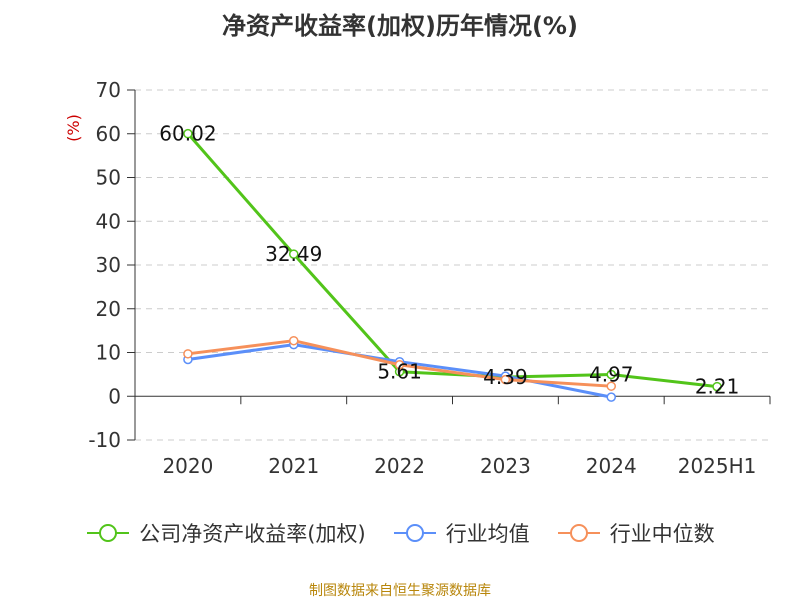 The image size is (800, 600). I want to click on x-tick-label: 2025H1, so click(717, 466).